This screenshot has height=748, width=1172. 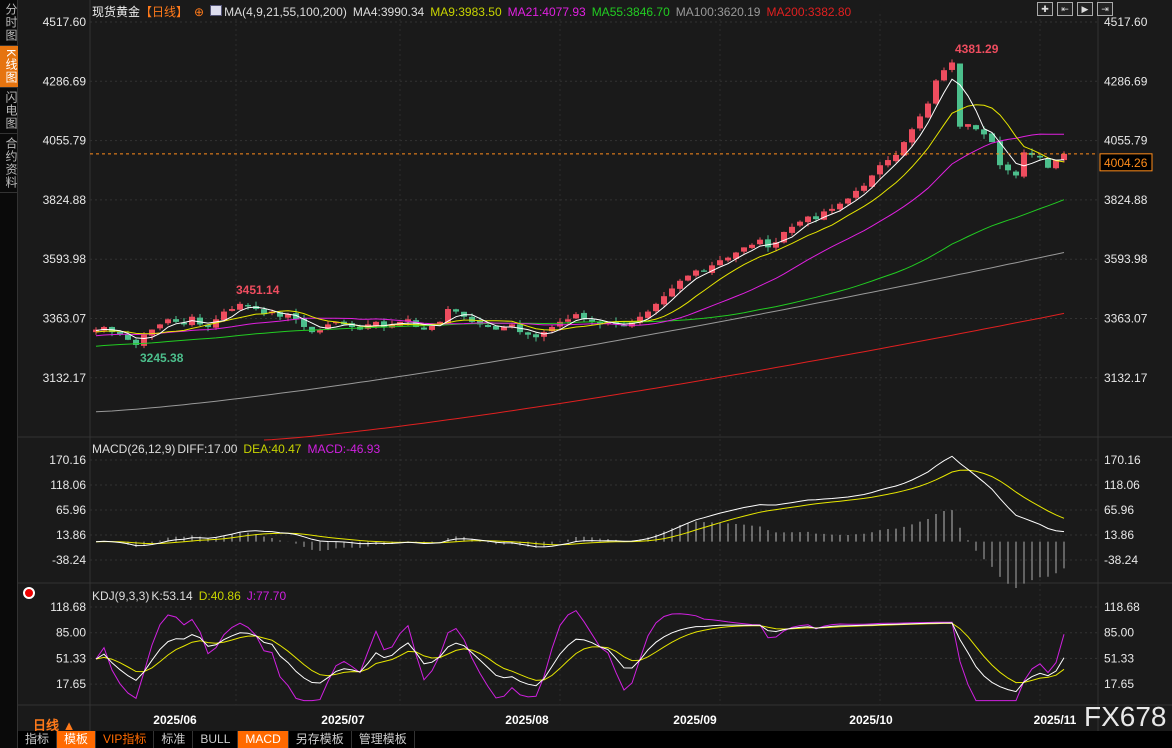 I want to click on kdj-label: KDJ(9,3,3), so click(x=121, y=596).